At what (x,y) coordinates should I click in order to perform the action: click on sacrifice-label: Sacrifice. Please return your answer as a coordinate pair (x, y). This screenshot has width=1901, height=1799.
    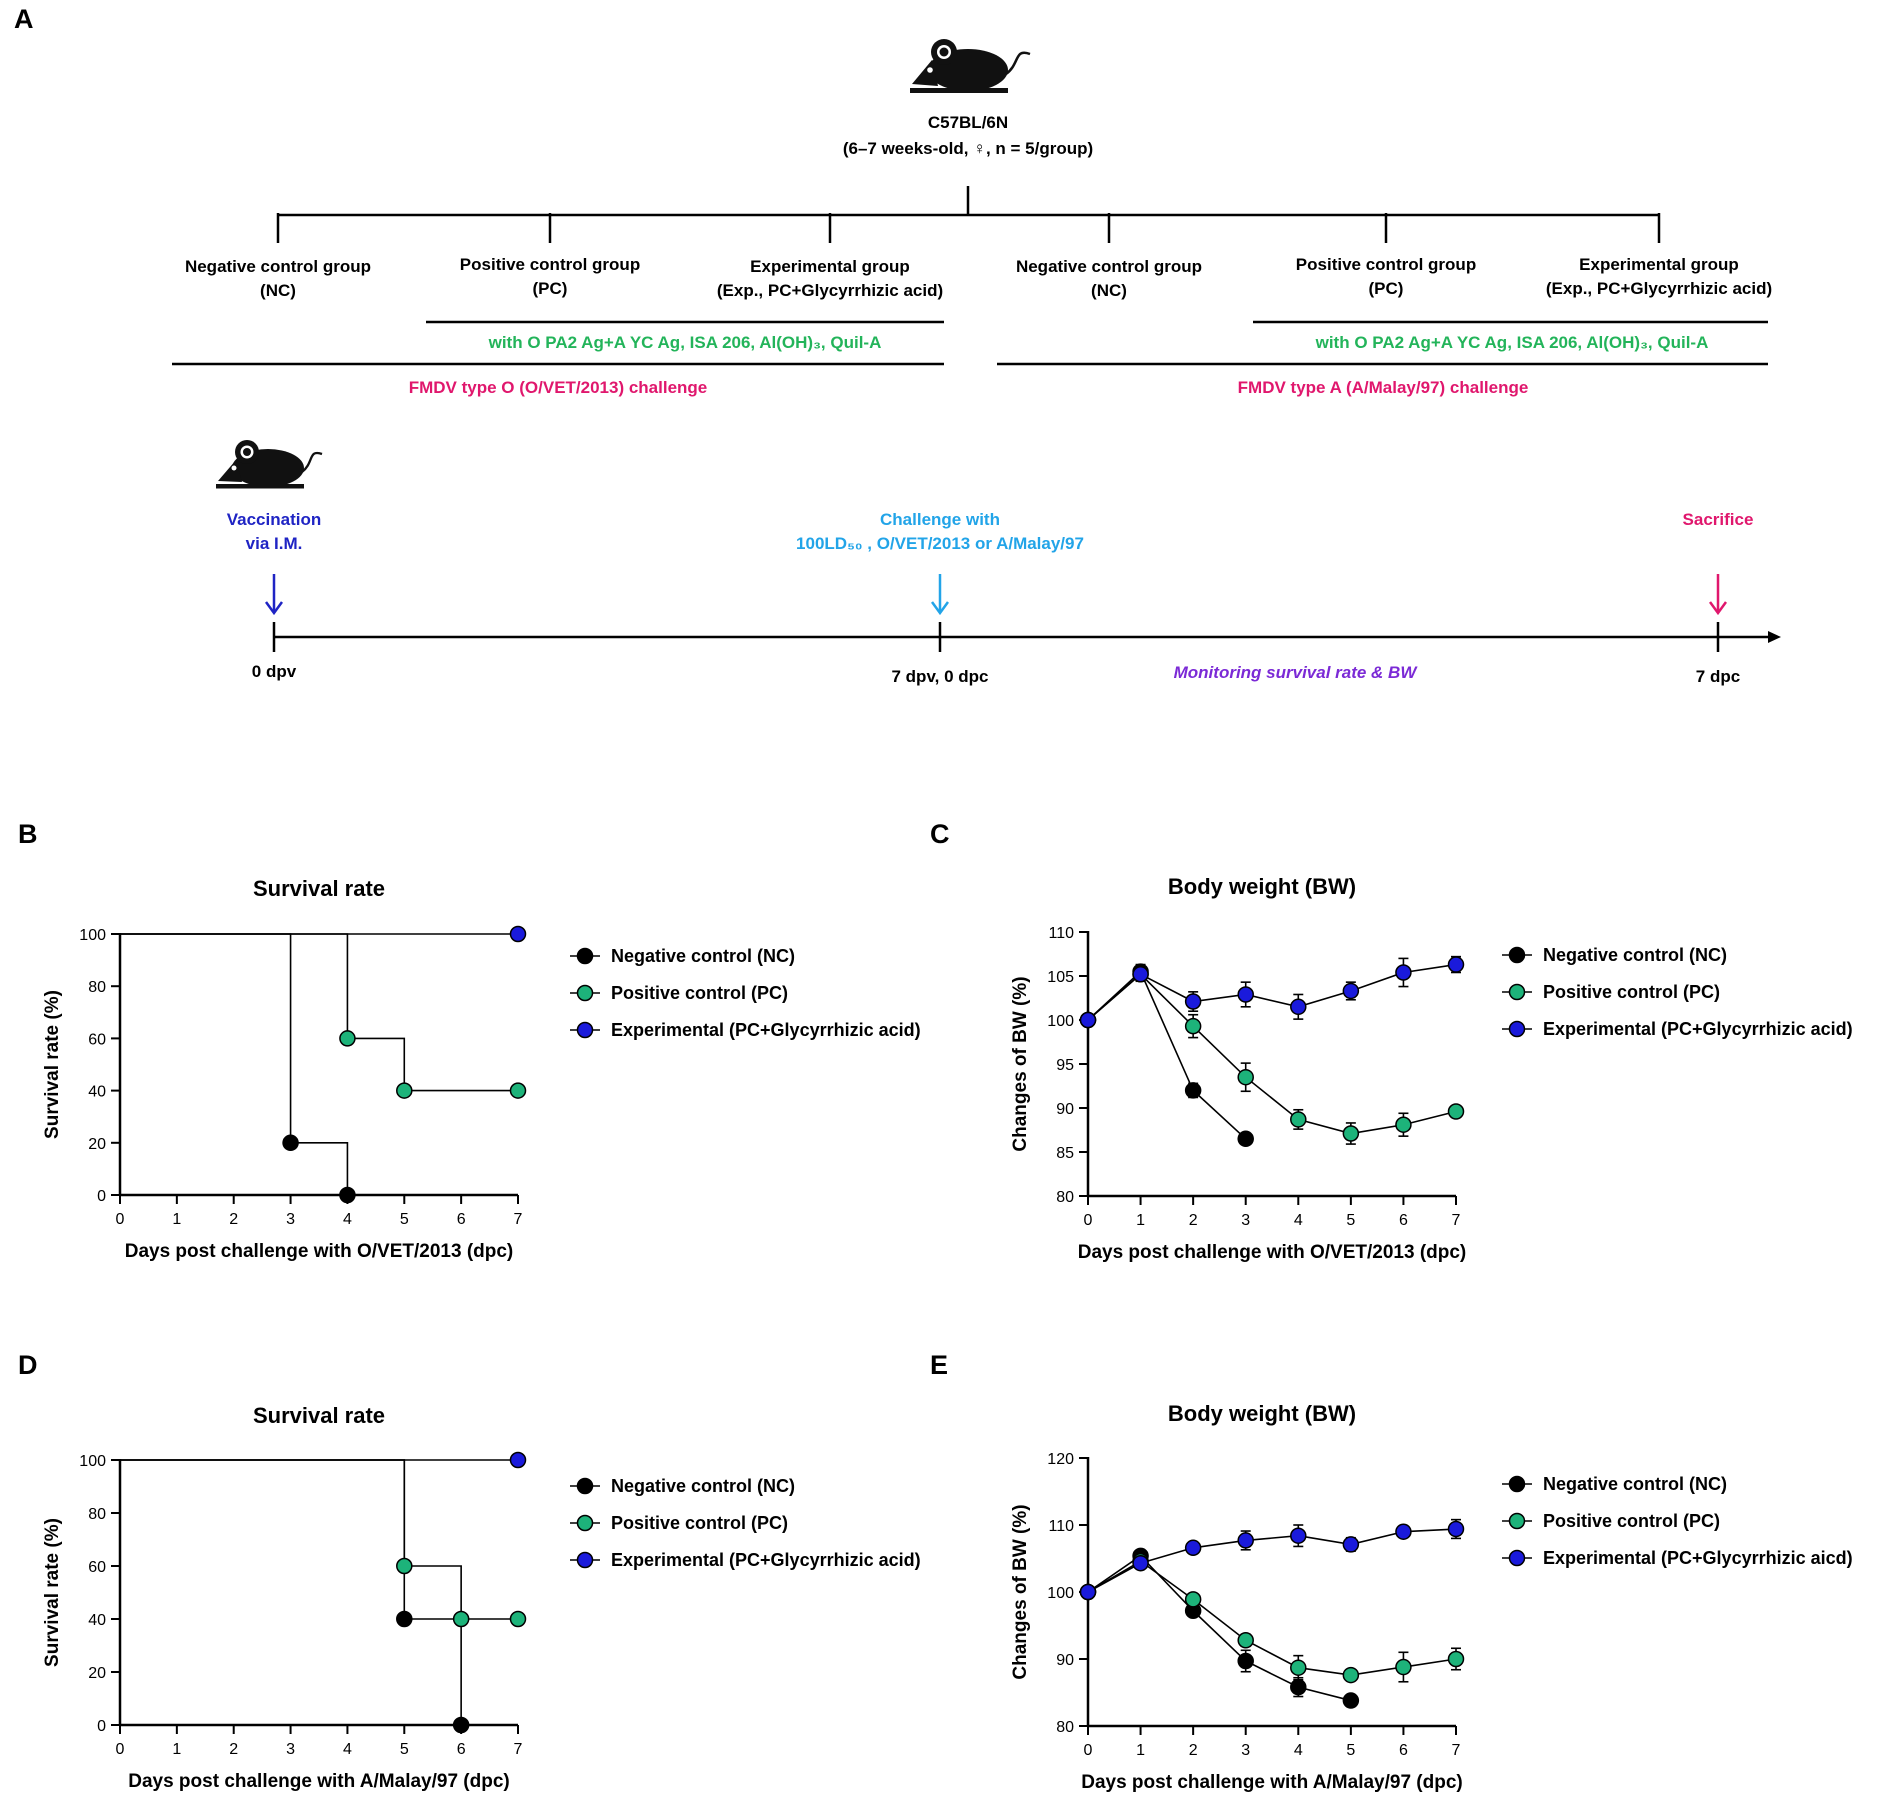
    Looking at the image, I should click on (1718, 519).